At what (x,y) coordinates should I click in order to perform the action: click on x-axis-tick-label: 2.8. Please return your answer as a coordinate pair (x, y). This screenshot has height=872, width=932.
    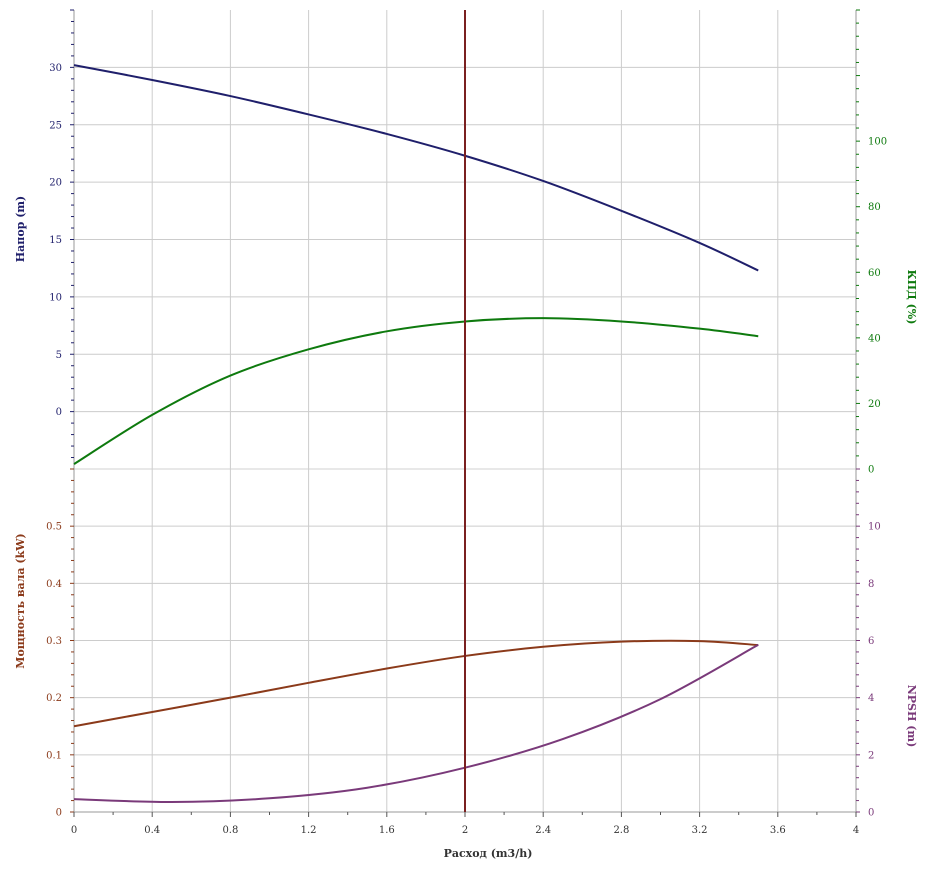
    Looking at the image, I should click on (621, 830).